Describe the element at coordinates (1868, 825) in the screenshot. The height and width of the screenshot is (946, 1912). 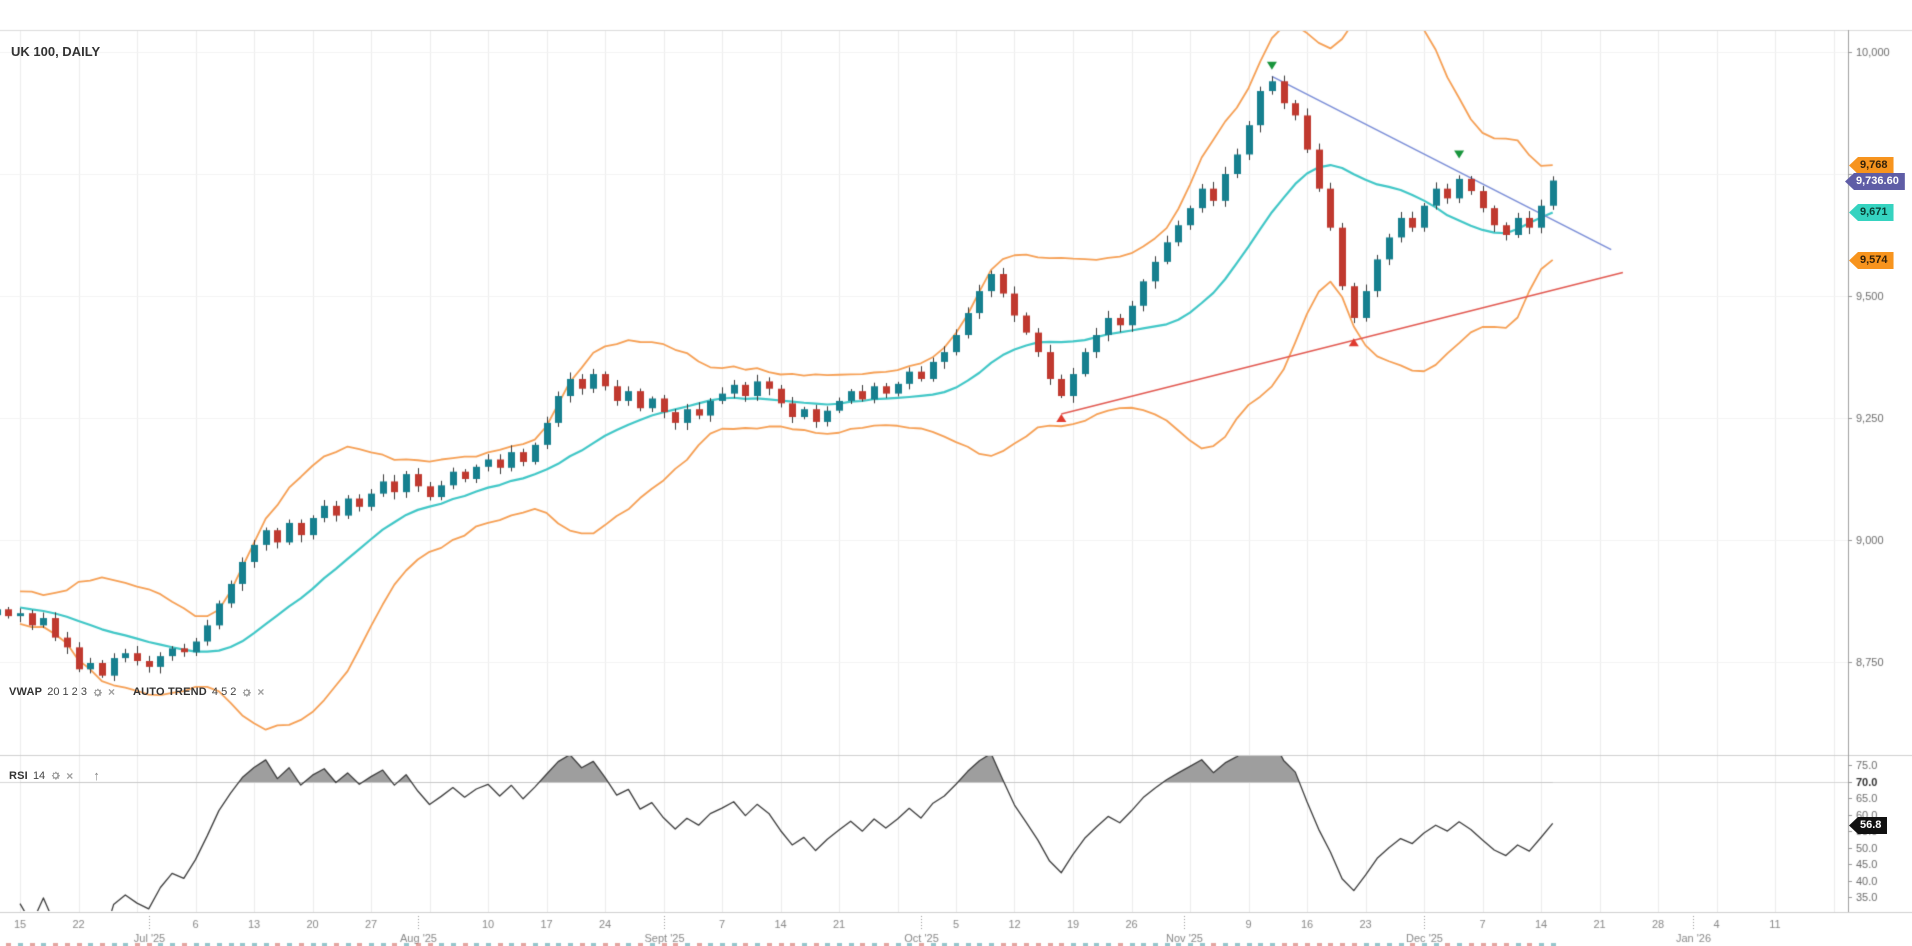
I see `rsi-value-badge: 56.8` at that location.